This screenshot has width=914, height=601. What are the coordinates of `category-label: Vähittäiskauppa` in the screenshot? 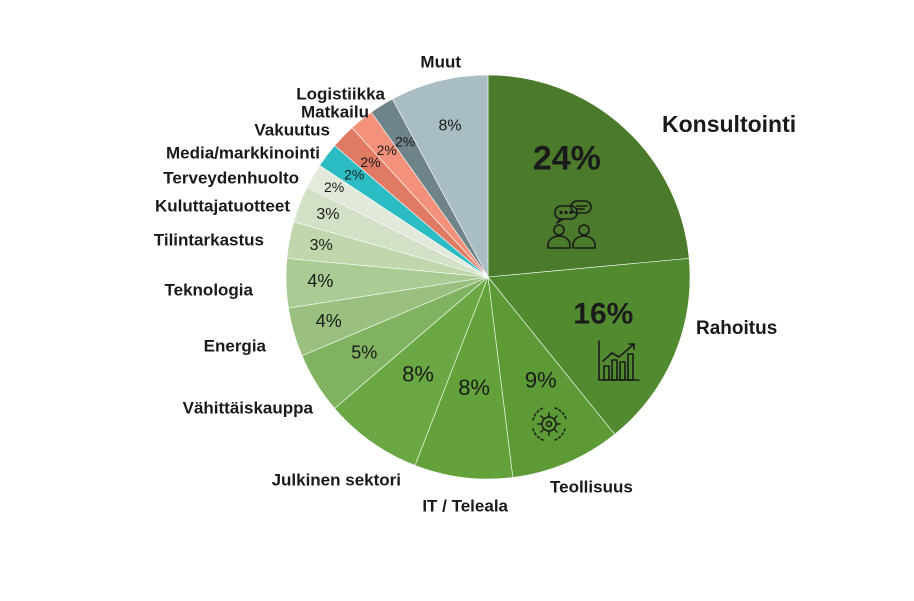 It's located at (248, 407).